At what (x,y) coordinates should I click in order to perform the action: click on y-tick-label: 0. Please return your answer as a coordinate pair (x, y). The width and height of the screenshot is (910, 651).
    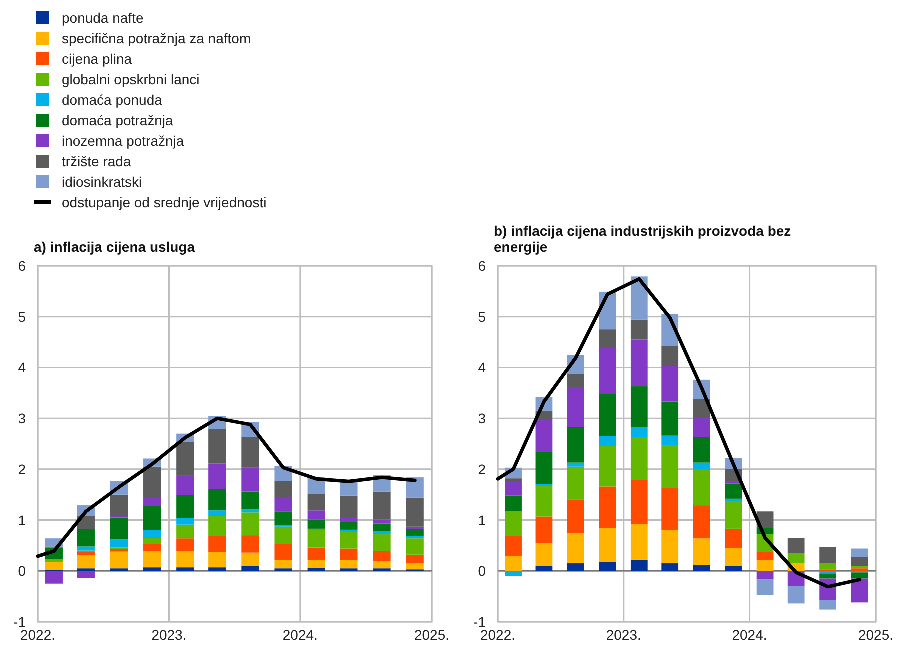
    Looking at the image, I should click on (22, 571).